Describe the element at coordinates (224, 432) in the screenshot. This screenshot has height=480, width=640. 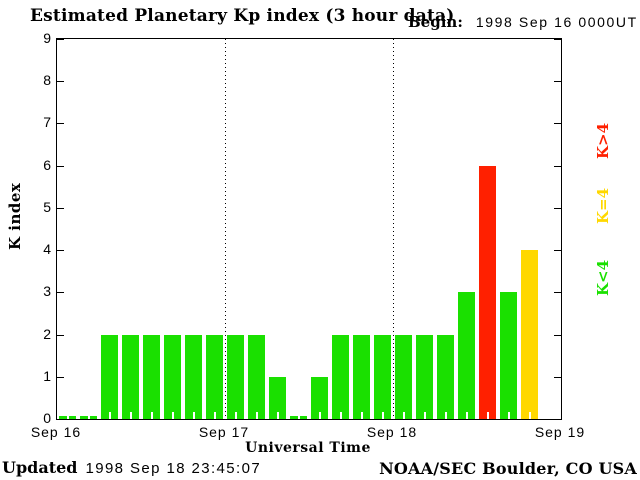
I see `x-axis-tick-label: Sep 17` at that location.